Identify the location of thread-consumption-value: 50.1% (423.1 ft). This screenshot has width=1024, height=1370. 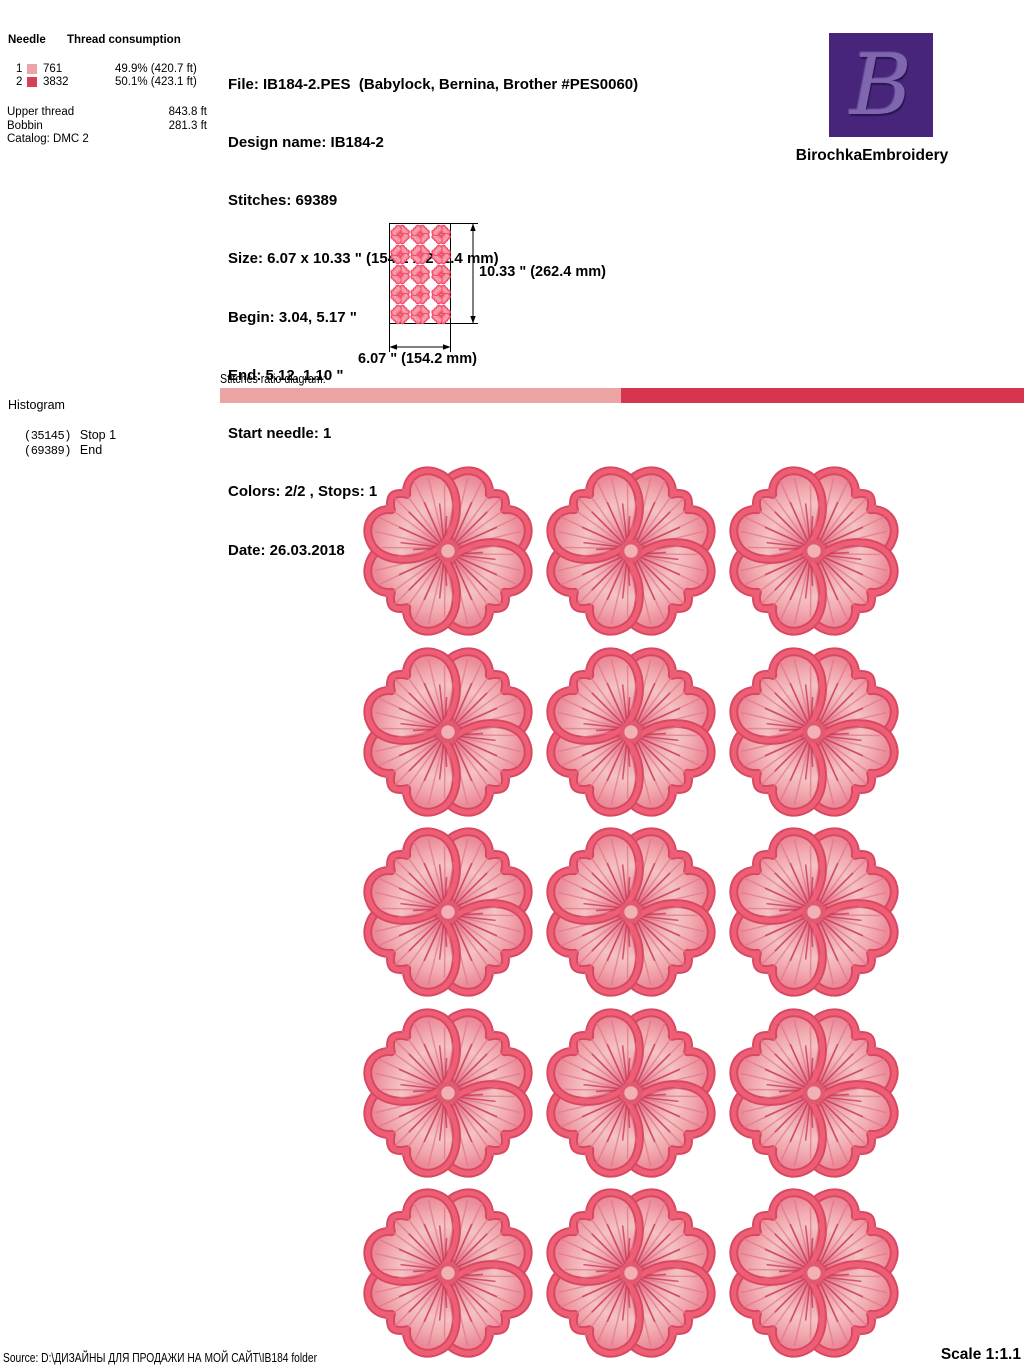
(156, 82).